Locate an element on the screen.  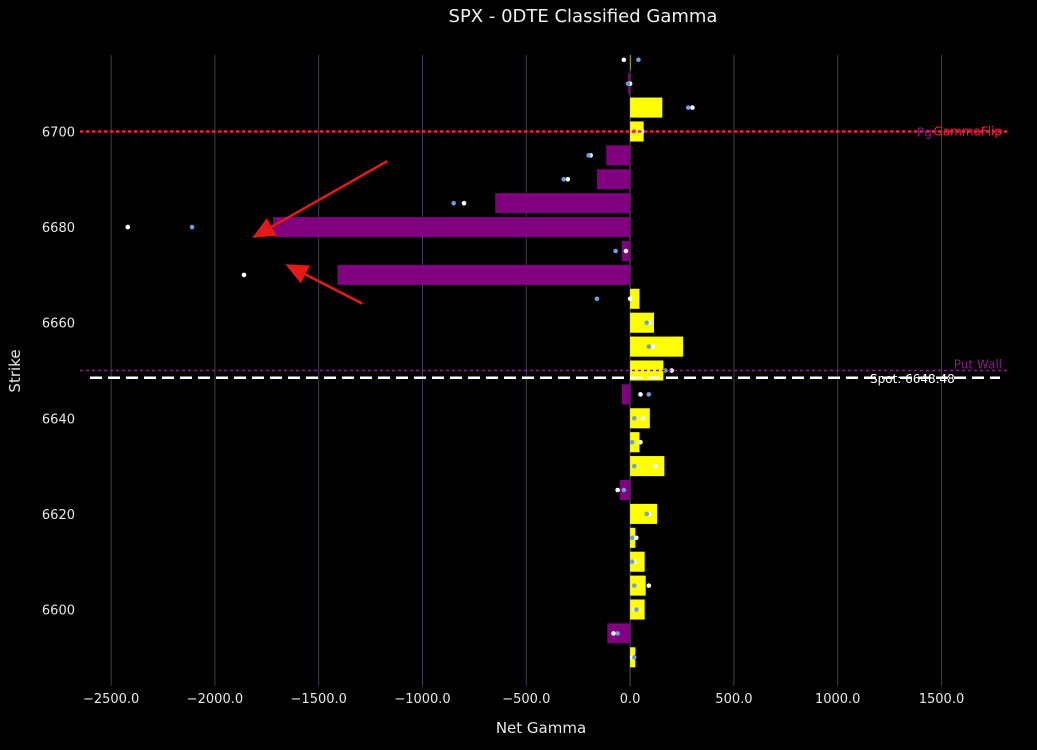
y-tick-label: 6680 is located at coordinates (58, 228).